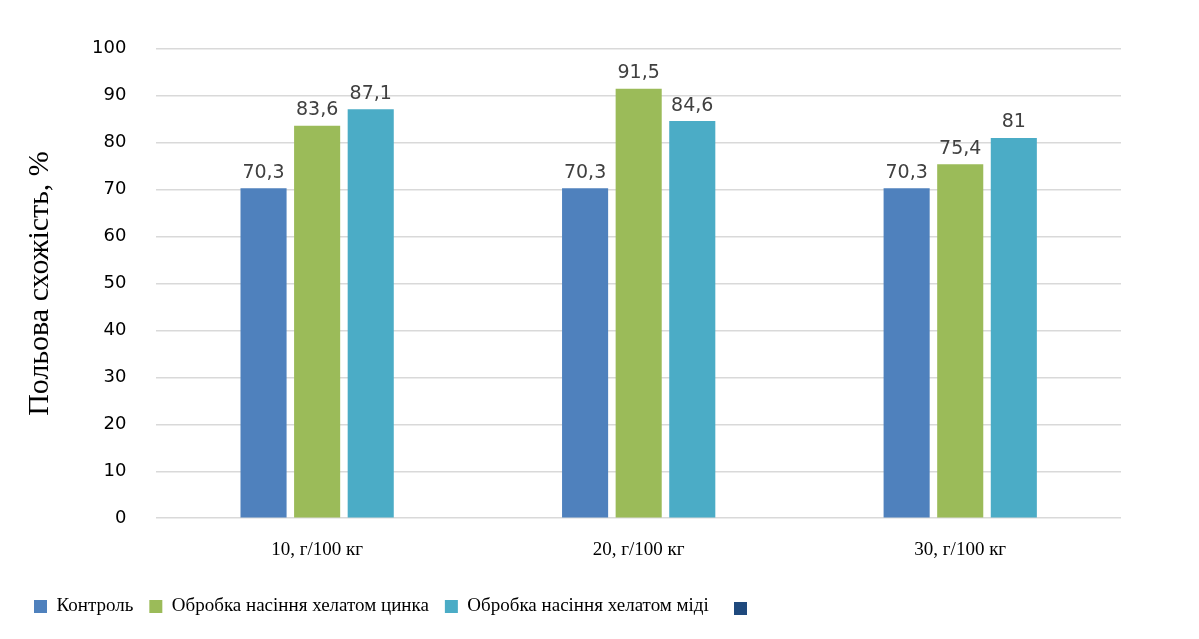  I want to click on y-tick-label: 60, so click(115, 235).